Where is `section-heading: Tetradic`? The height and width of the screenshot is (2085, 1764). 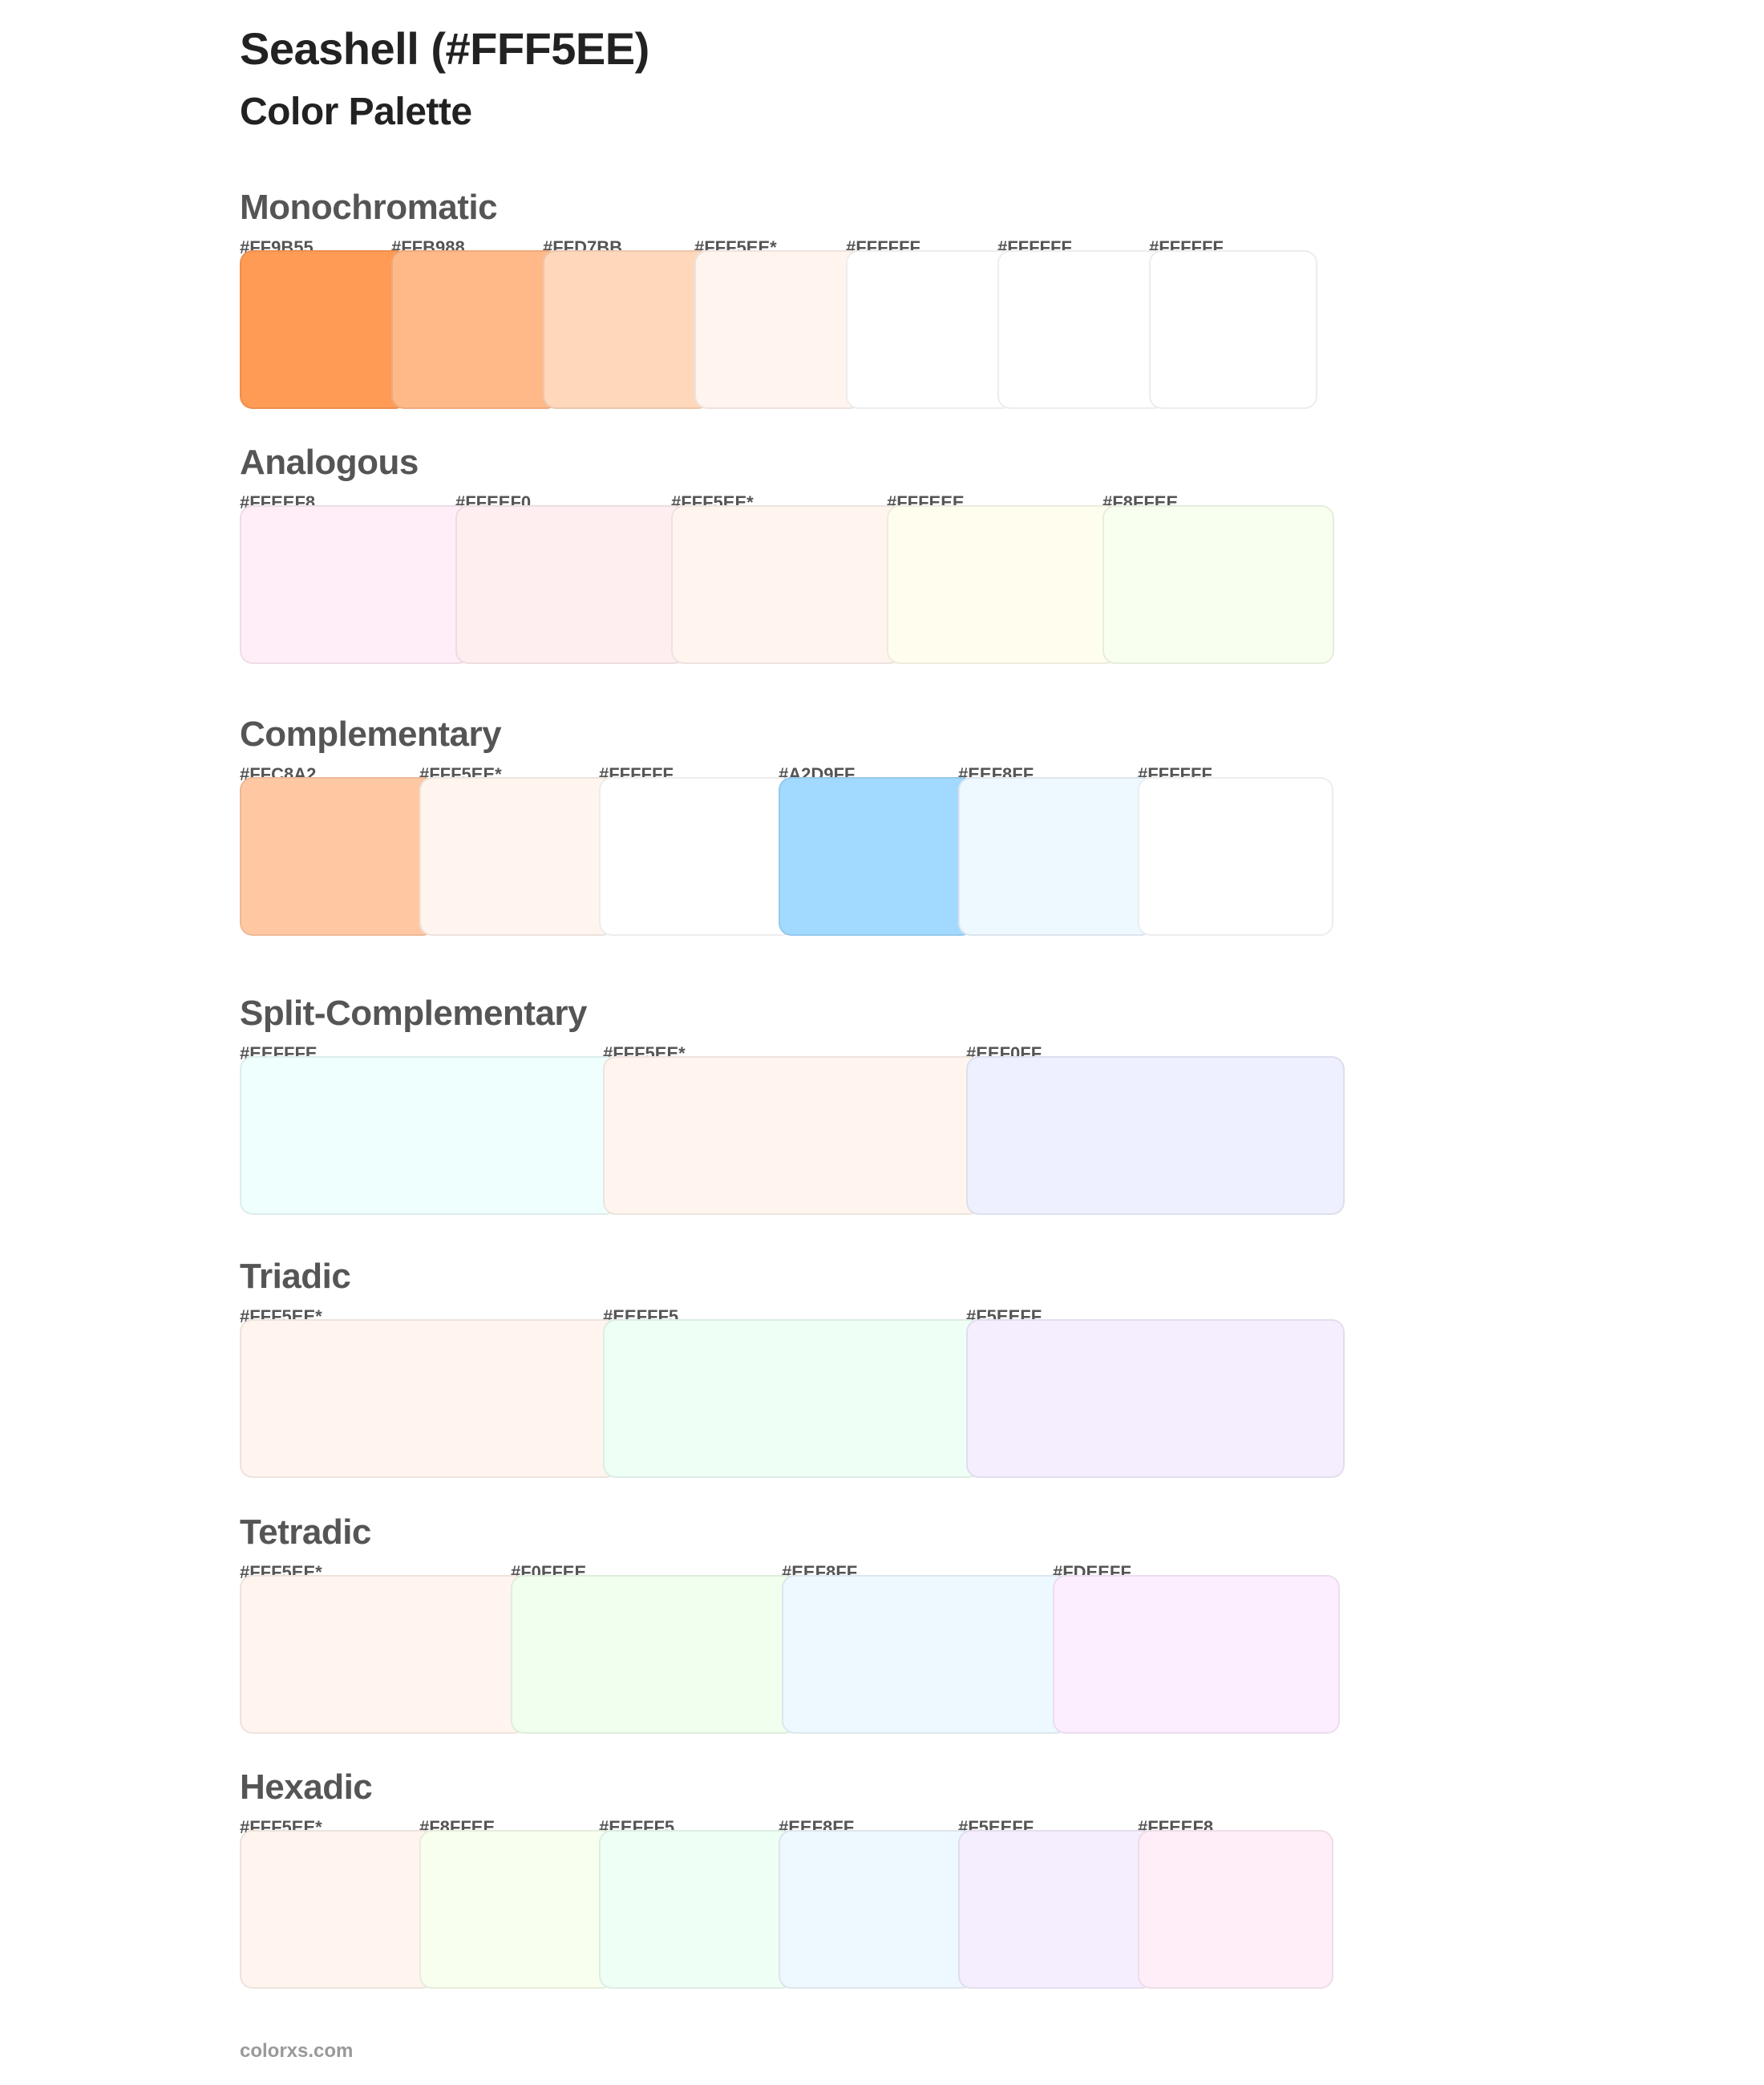
section-heading: Tetradic is located at coordinates (305, 1532).